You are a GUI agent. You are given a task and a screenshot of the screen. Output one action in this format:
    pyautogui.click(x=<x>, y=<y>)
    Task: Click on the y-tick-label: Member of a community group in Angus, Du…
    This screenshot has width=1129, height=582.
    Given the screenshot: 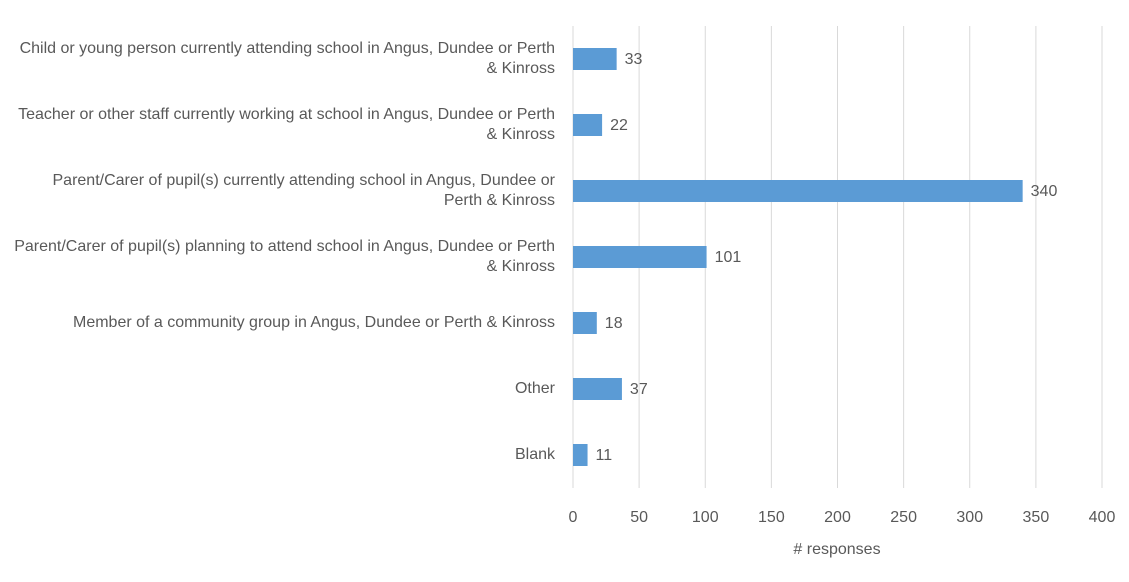 What is the action you would take?
    pyautogui.click(x=313, y=322)
    